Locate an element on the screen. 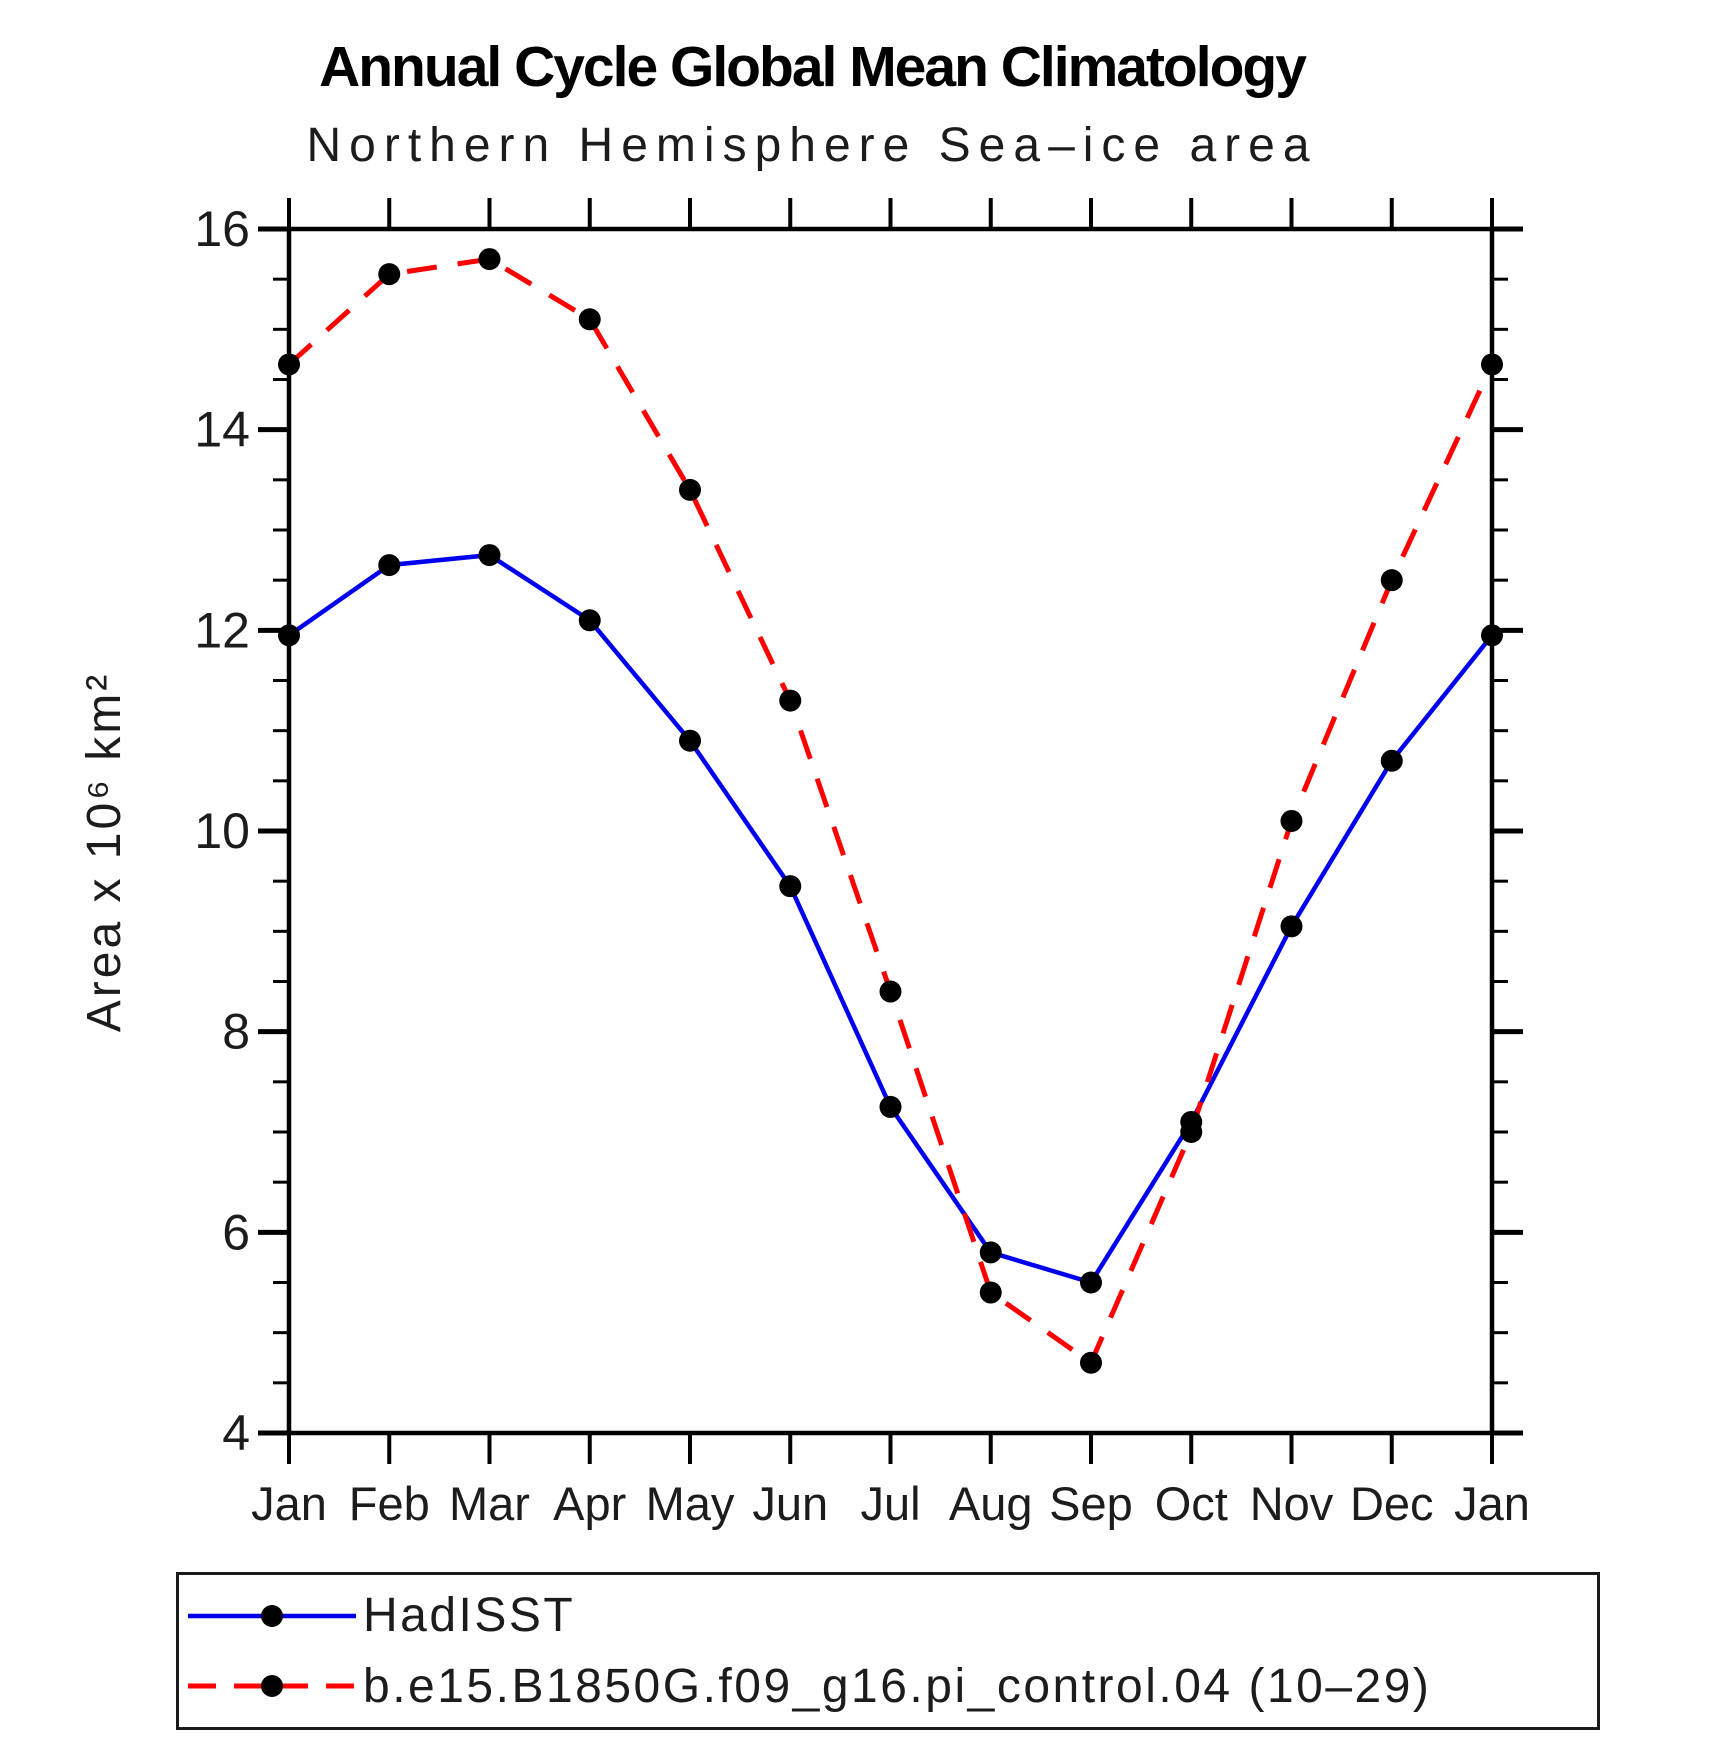  legend-swatch-model-dashed-line-icon is located at coordinates (272, 1686).